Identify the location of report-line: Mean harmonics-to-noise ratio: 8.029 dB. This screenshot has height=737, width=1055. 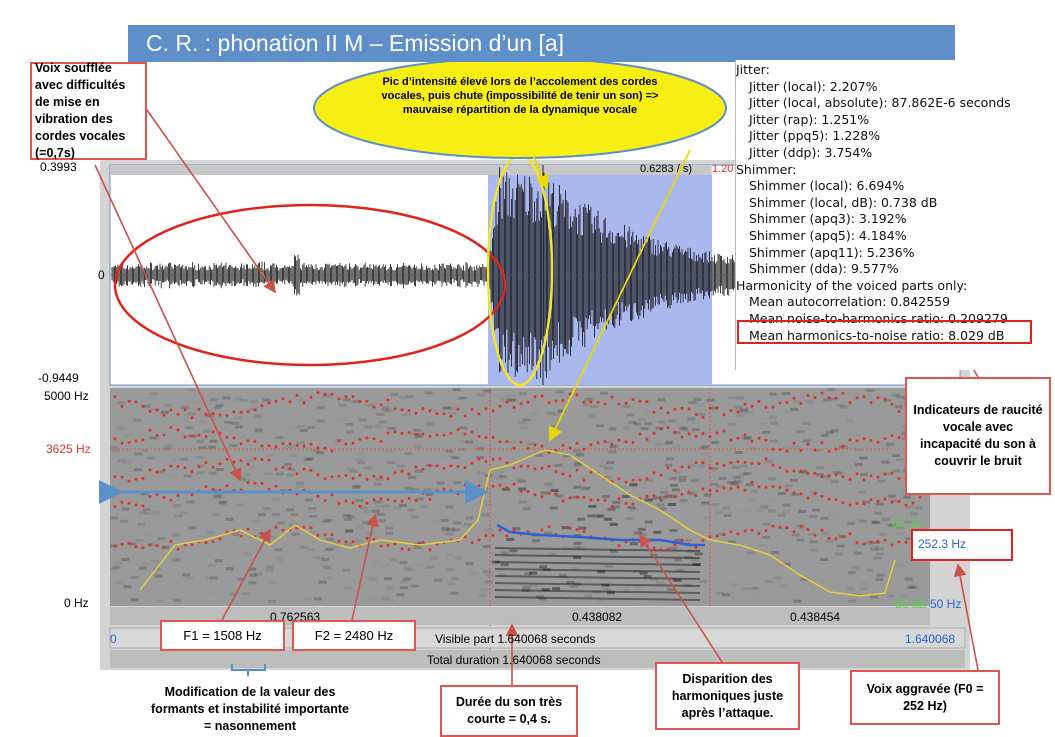
(877, 335).